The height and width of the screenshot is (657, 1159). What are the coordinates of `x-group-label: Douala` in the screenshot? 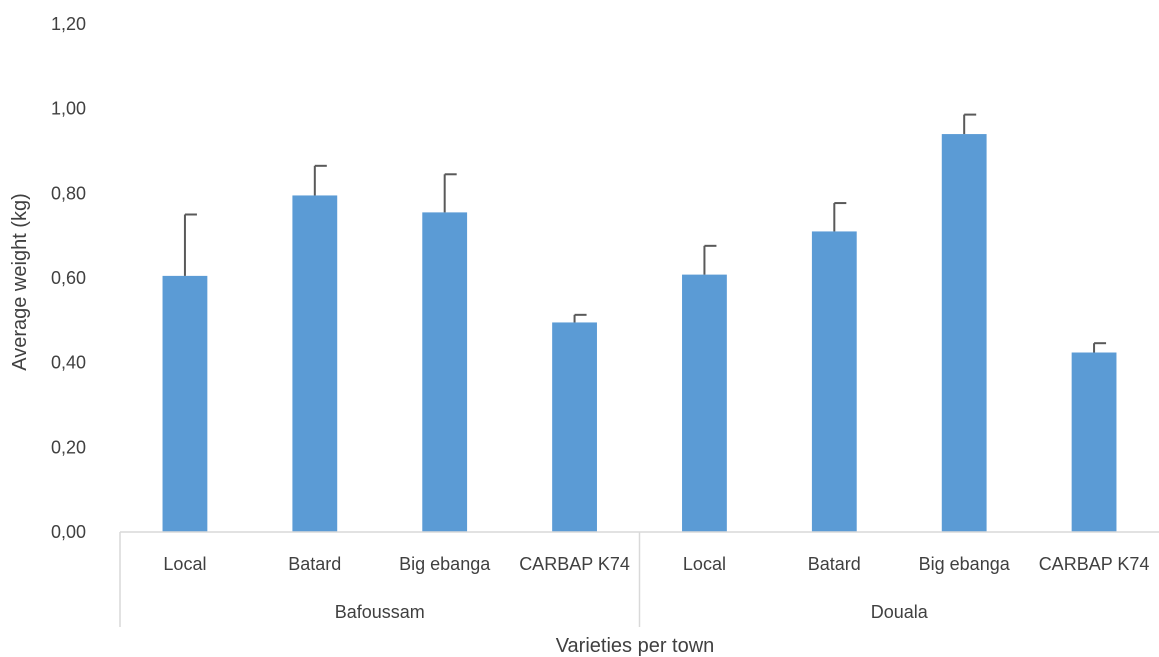 It's located at (900, 612).